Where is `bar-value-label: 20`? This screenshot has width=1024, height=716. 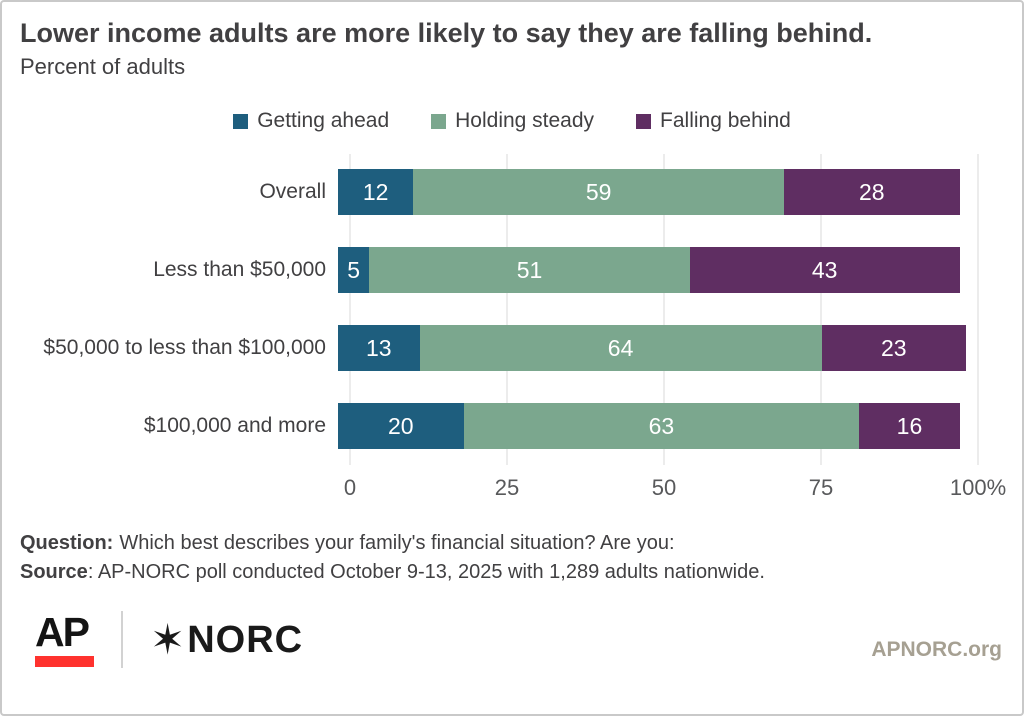
bar-value-label: 20 is located at coordinates (401, 425).